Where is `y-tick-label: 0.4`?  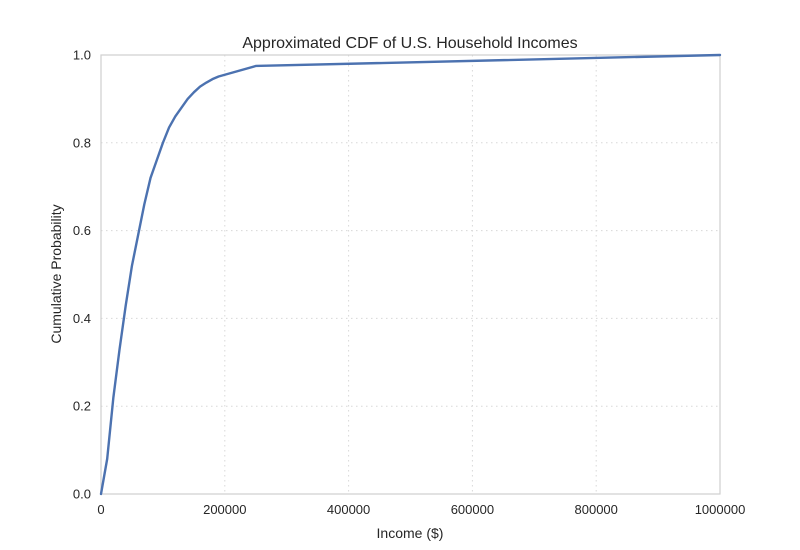
y-tick-label: 0.4 is located at coordinates (82, 318).